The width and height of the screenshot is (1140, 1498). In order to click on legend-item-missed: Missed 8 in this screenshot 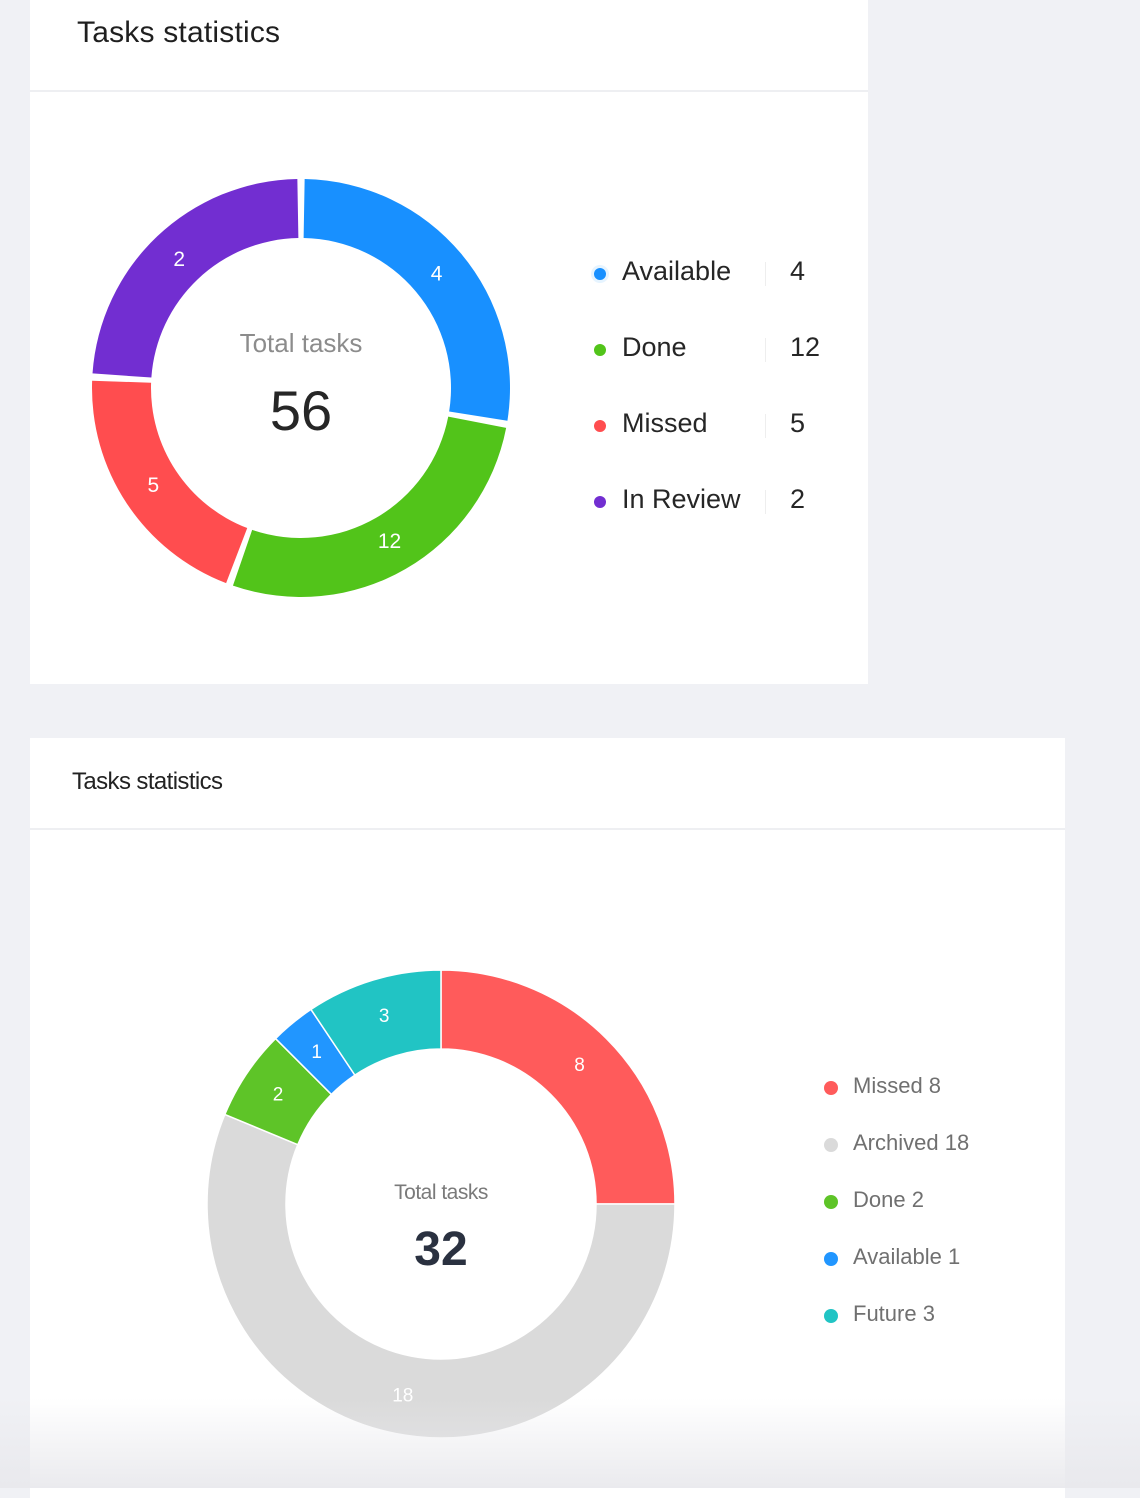, I will do `click(922, 1087)`.